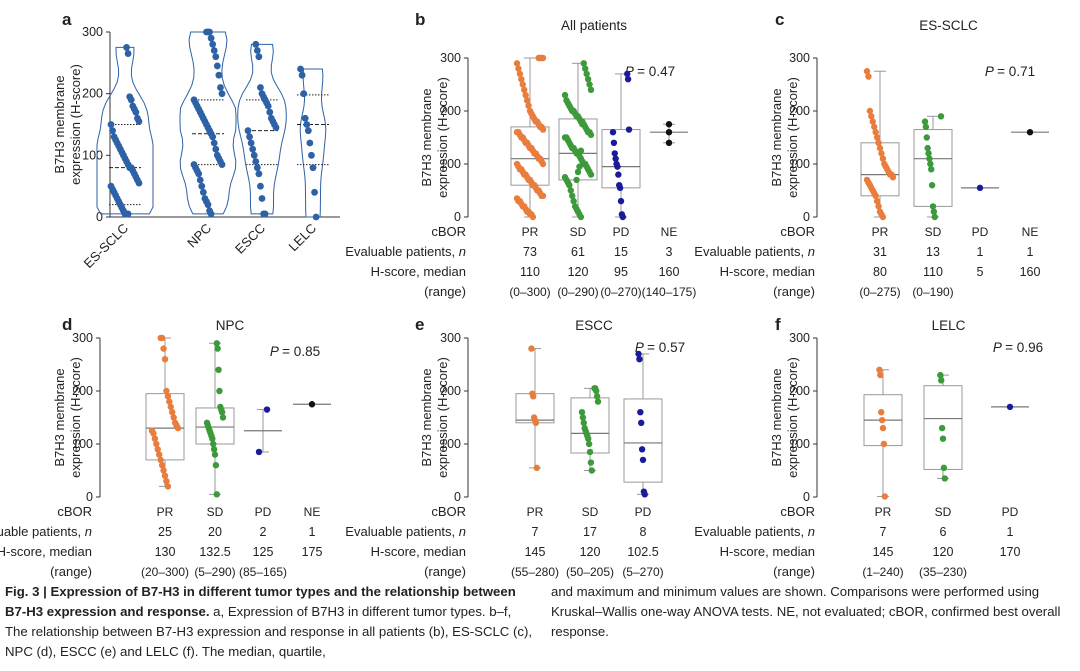 The height and width of the screenshot is (671, 1080). I want to click on panel-e-p-value: P = 0.57, so click(660, 347).